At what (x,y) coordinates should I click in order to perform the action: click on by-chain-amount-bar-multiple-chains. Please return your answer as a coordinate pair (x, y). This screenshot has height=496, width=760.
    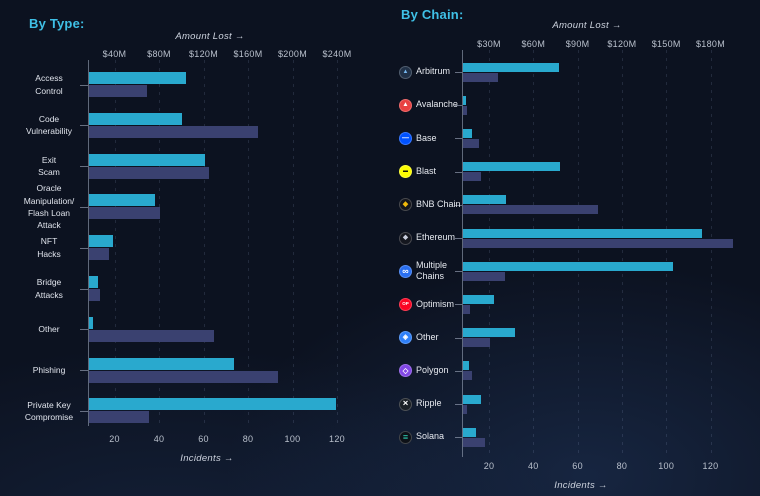
    Looking at the image, I should click on (568, 266).